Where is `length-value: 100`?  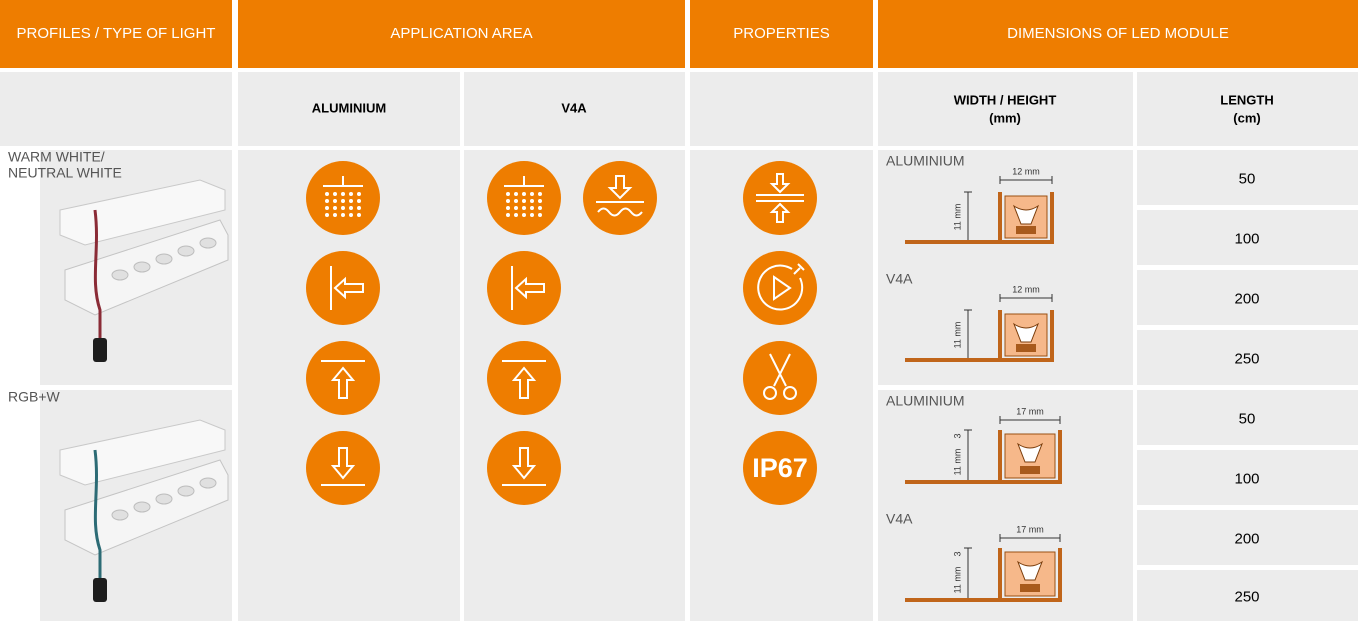 length-value: 100 is located at coordinates (1246, 478).